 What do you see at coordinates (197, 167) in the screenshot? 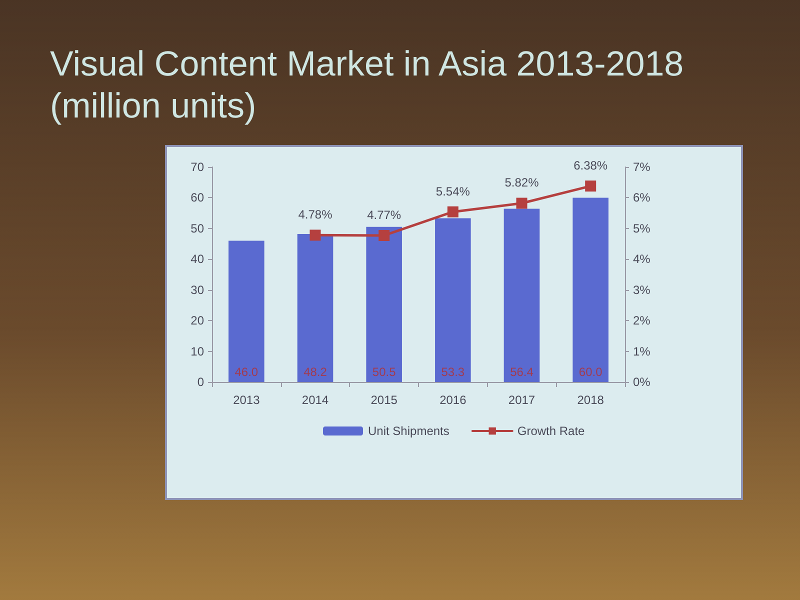
I see `y-tick-label: 70` at bounding box center [197, 167].